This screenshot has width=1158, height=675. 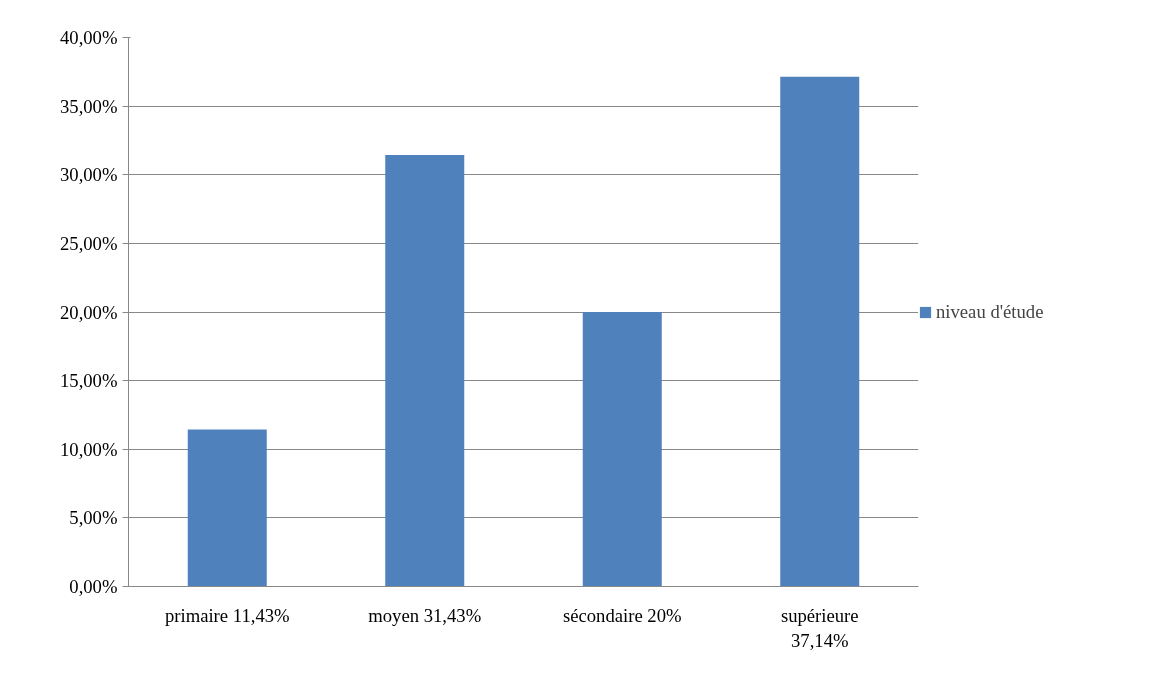 I want to click on y-tick-label: 35,00%, so click(x=88, y=106).